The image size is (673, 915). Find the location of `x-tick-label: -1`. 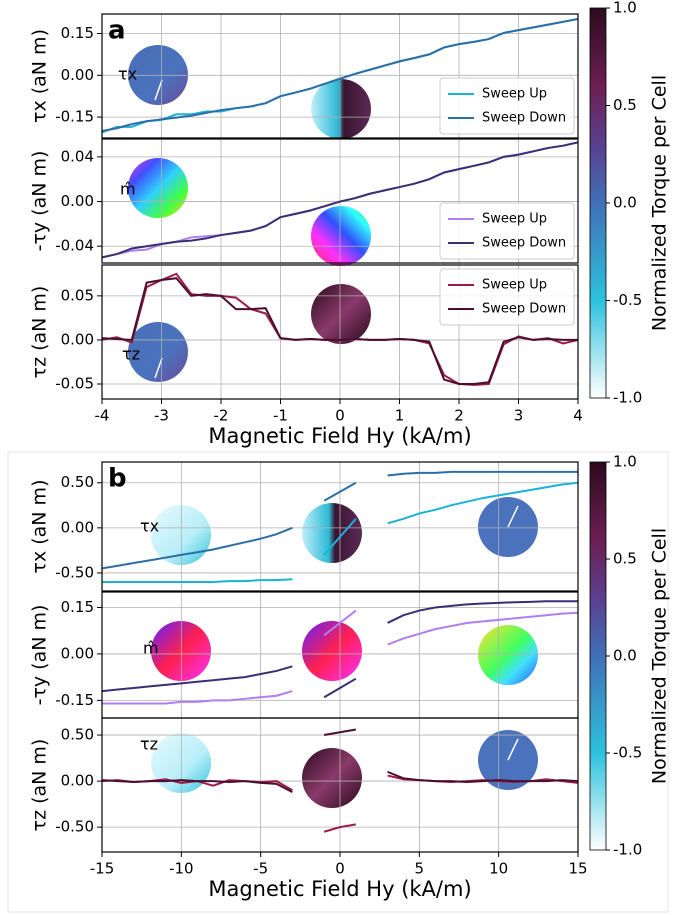

x-tick-label: -1 is located at coordinates (280, 416).